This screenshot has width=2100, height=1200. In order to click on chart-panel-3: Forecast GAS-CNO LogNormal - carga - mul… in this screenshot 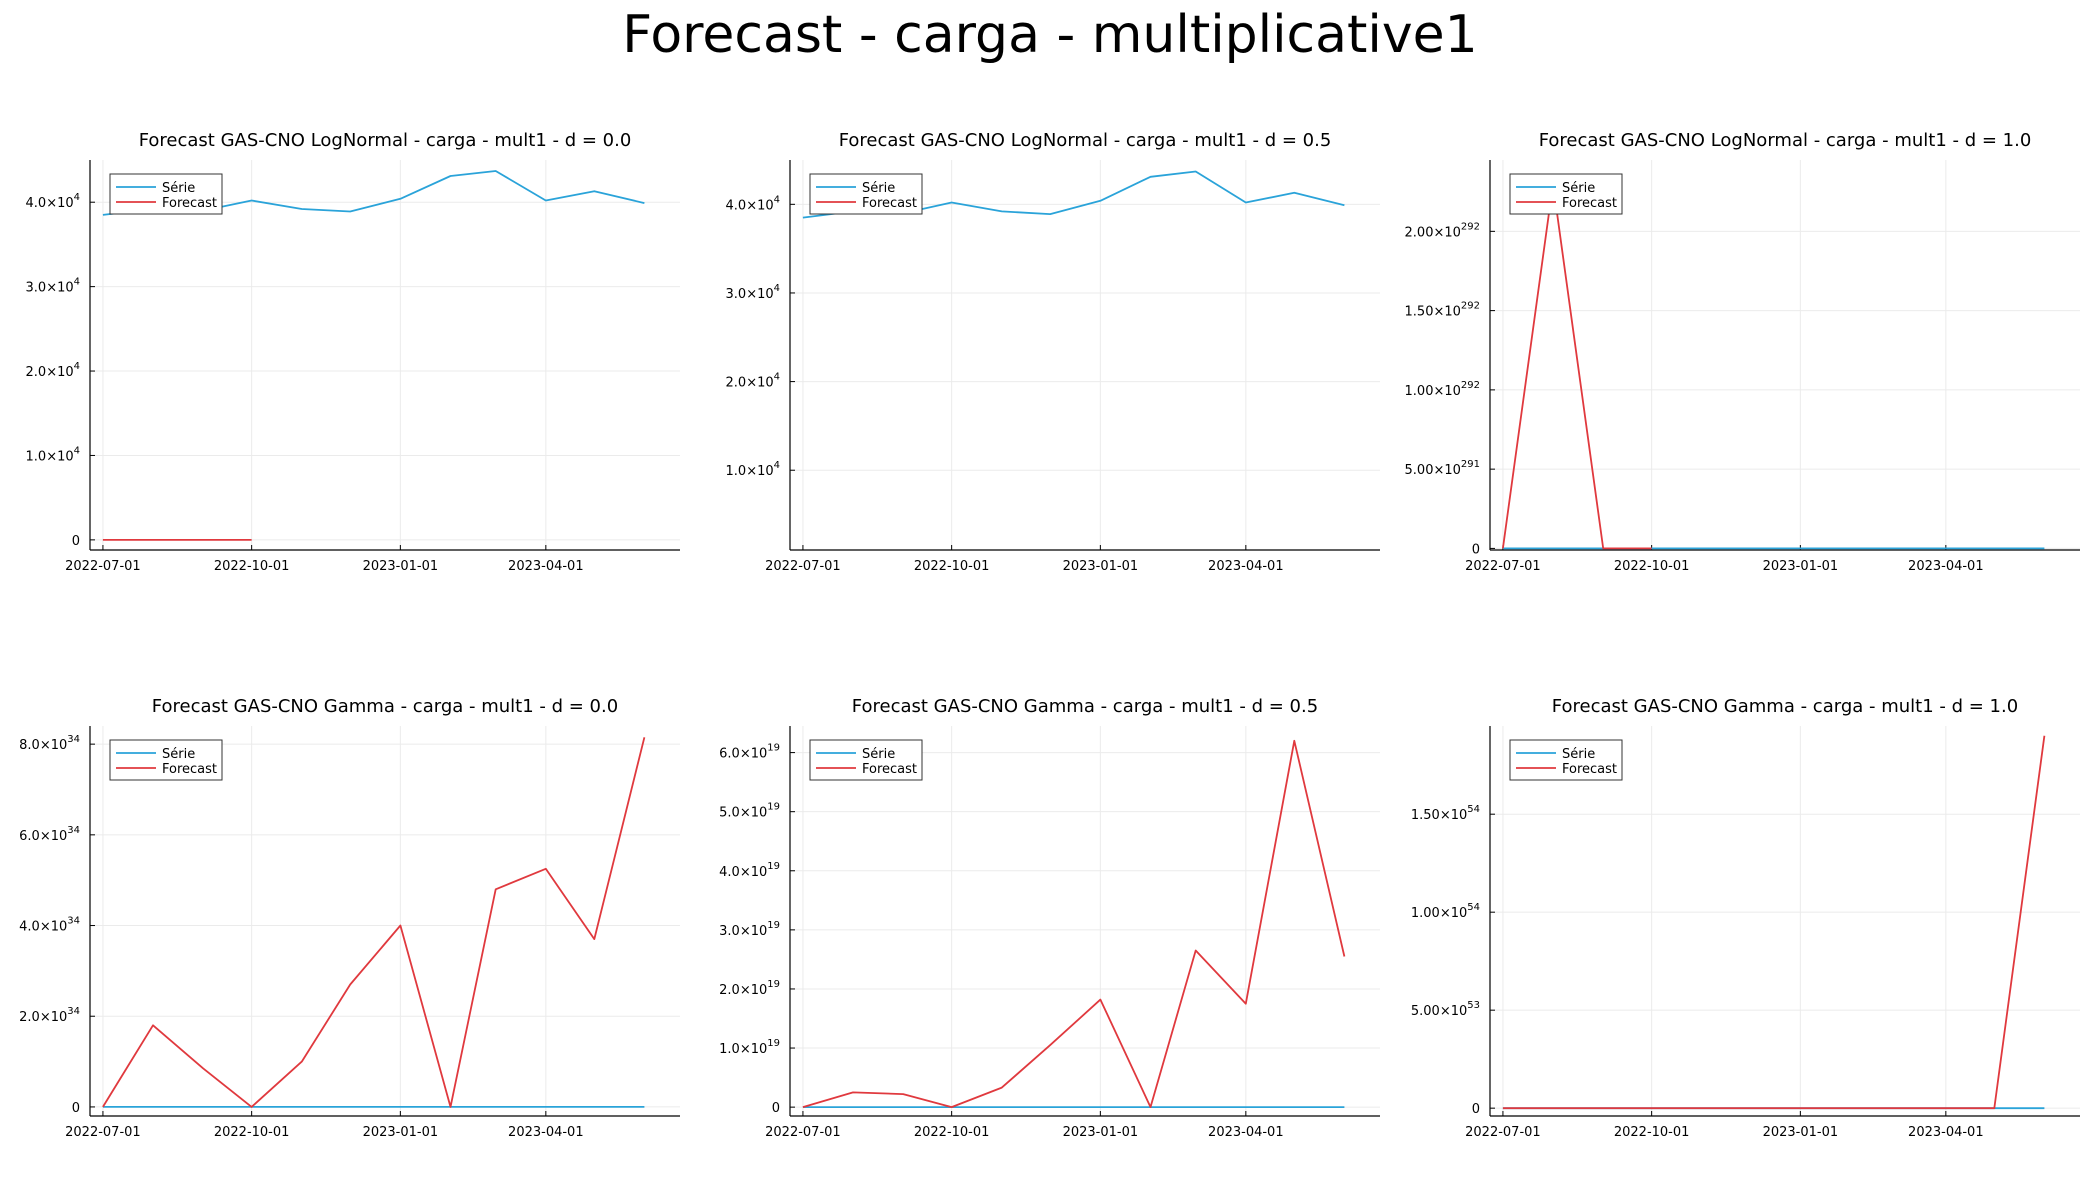, I will do `click(1742, 352)`.